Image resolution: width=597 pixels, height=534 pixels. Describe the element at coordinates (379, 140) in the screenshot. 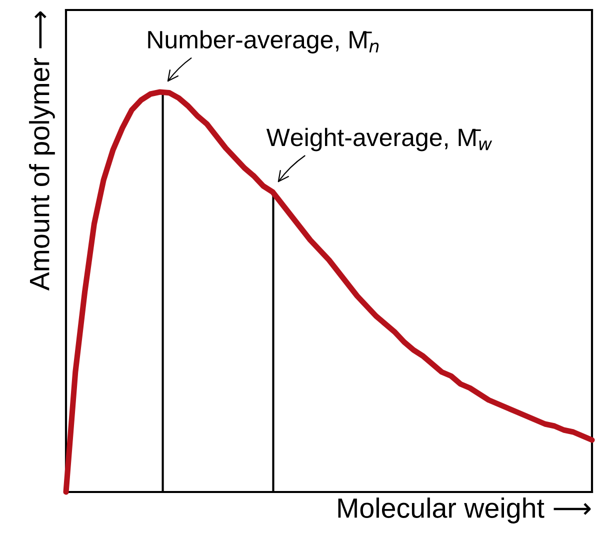

I see `annotation: Weight-average, M̄$_{w}$` at that location.